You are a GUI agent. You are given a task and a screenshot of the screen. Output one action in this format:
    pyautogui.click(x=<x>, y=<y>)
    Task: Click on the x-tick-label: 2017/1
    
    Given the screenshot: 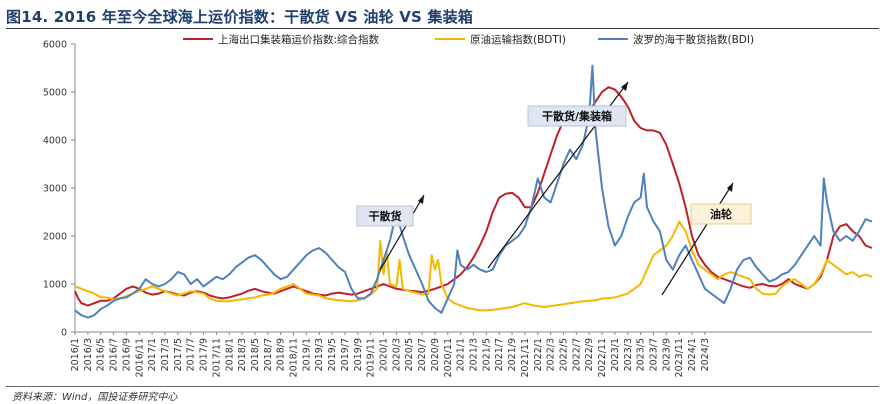 What is the action you would take?
    pyautogui.click(x=152, y=354)
    